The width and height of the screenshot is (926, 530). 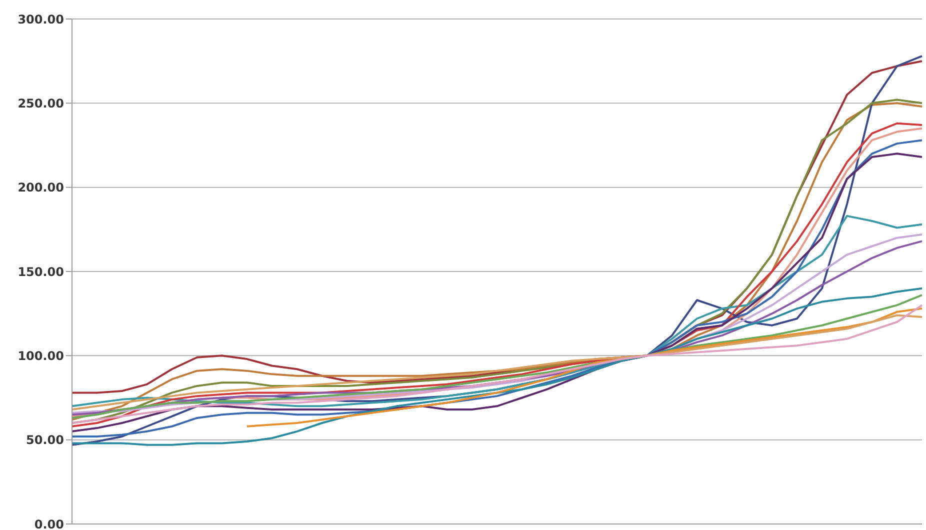 I want to click on y-tick-label: 0.00, so click(x=49, y=523).